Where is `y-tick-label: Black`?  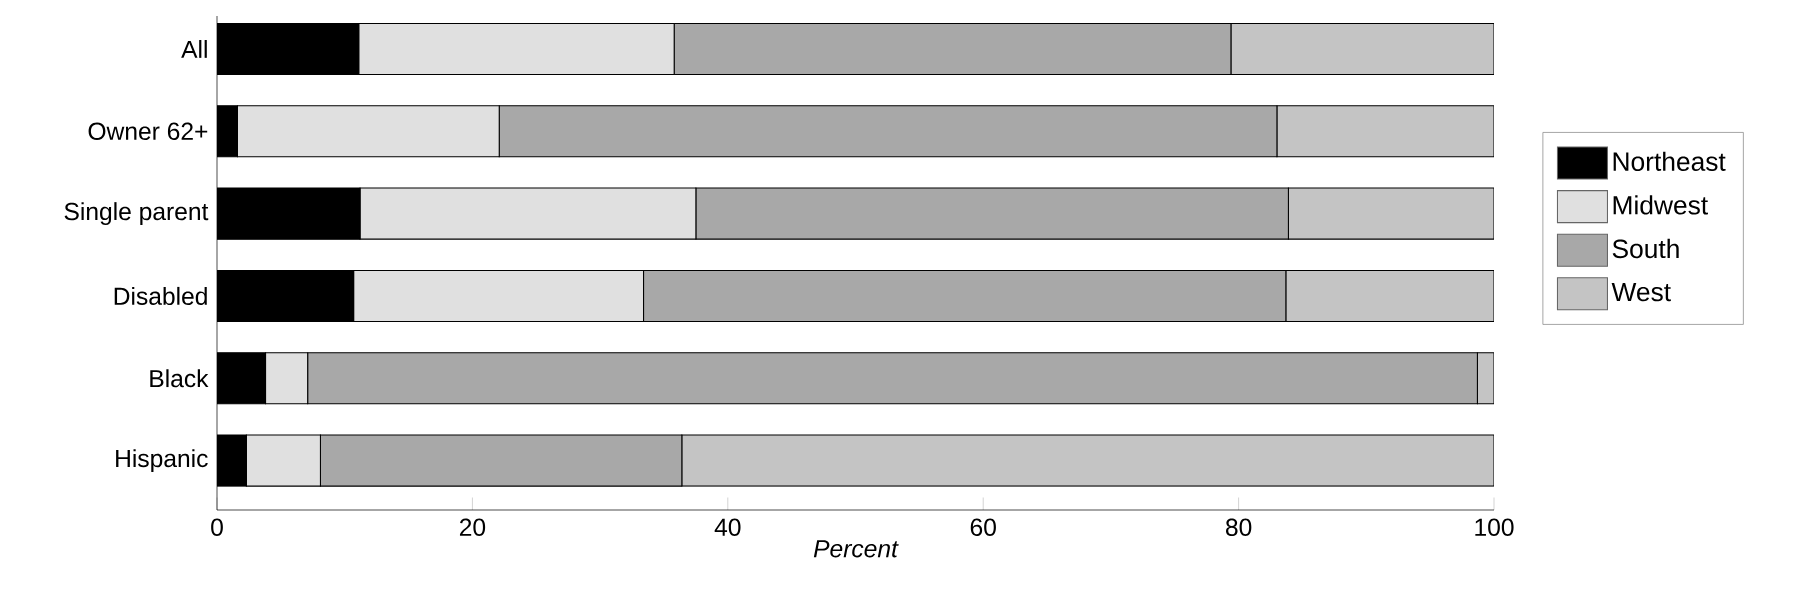
y-tick-label: Black is located at coordinates (179, 378).